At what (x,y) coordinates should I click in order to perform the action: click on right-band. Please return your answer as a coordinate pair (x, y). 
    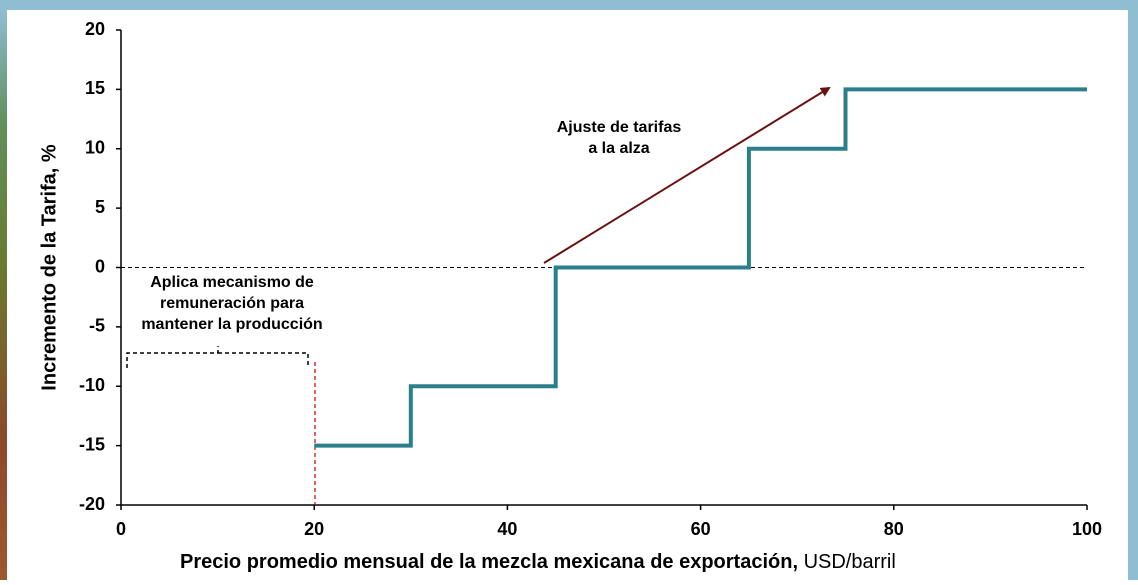
    Looking at the image, I should click on (1133, 295).